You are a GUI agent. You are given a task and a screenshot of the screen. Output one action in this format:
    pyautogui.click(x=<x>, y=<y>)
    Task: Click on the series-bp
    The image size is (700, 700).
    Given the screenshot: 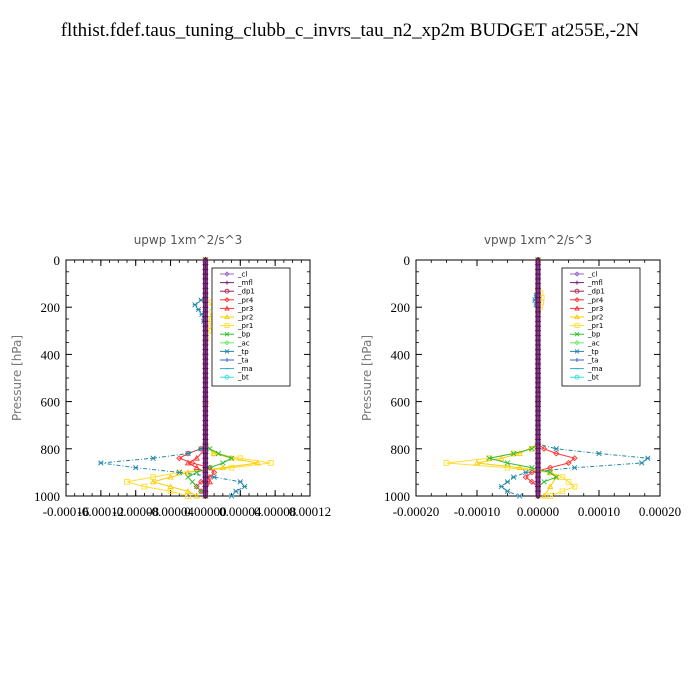 What is the action you would take?
    pyautogui.click(x=523, y=378)
    